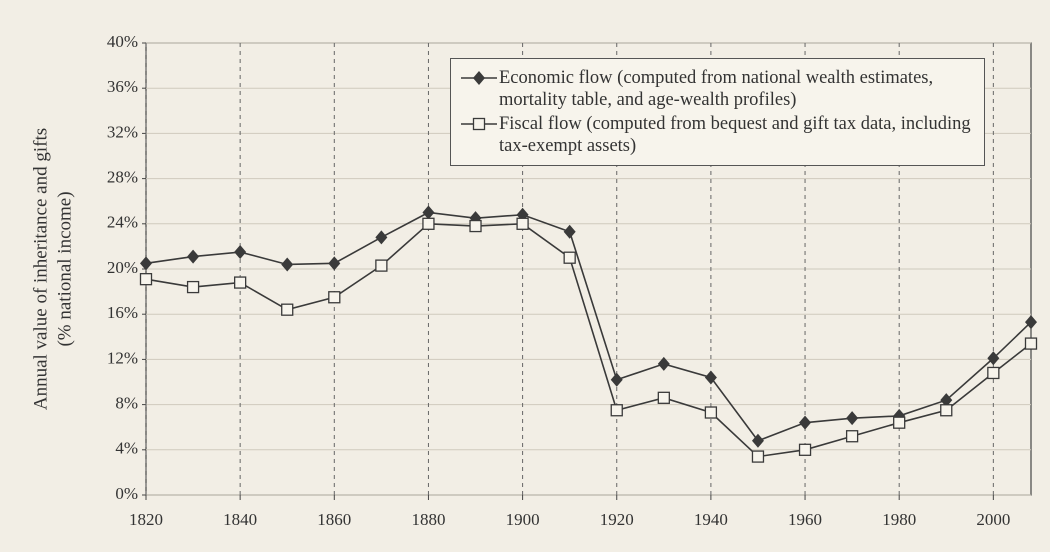 This screenshot has width=1050, height=552. Describe the element at coordinates (122, 222) in the screenshot. I see `y-tick-label: 24%` at that location.